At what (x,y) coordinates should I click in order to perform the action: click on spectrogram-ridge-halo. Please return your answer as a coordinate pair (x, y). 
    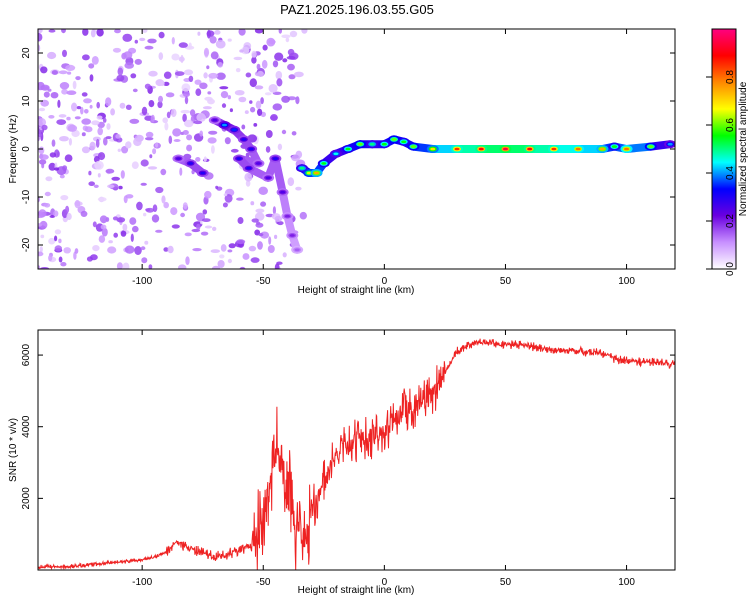
    Looking at the image, I should click on (285, 204).